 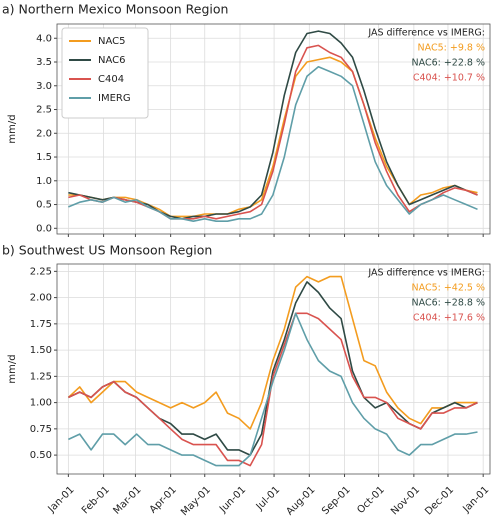 I want to click on panel-title: a) Northern Mexico Monsoon Region, so click(x=115, y=9).